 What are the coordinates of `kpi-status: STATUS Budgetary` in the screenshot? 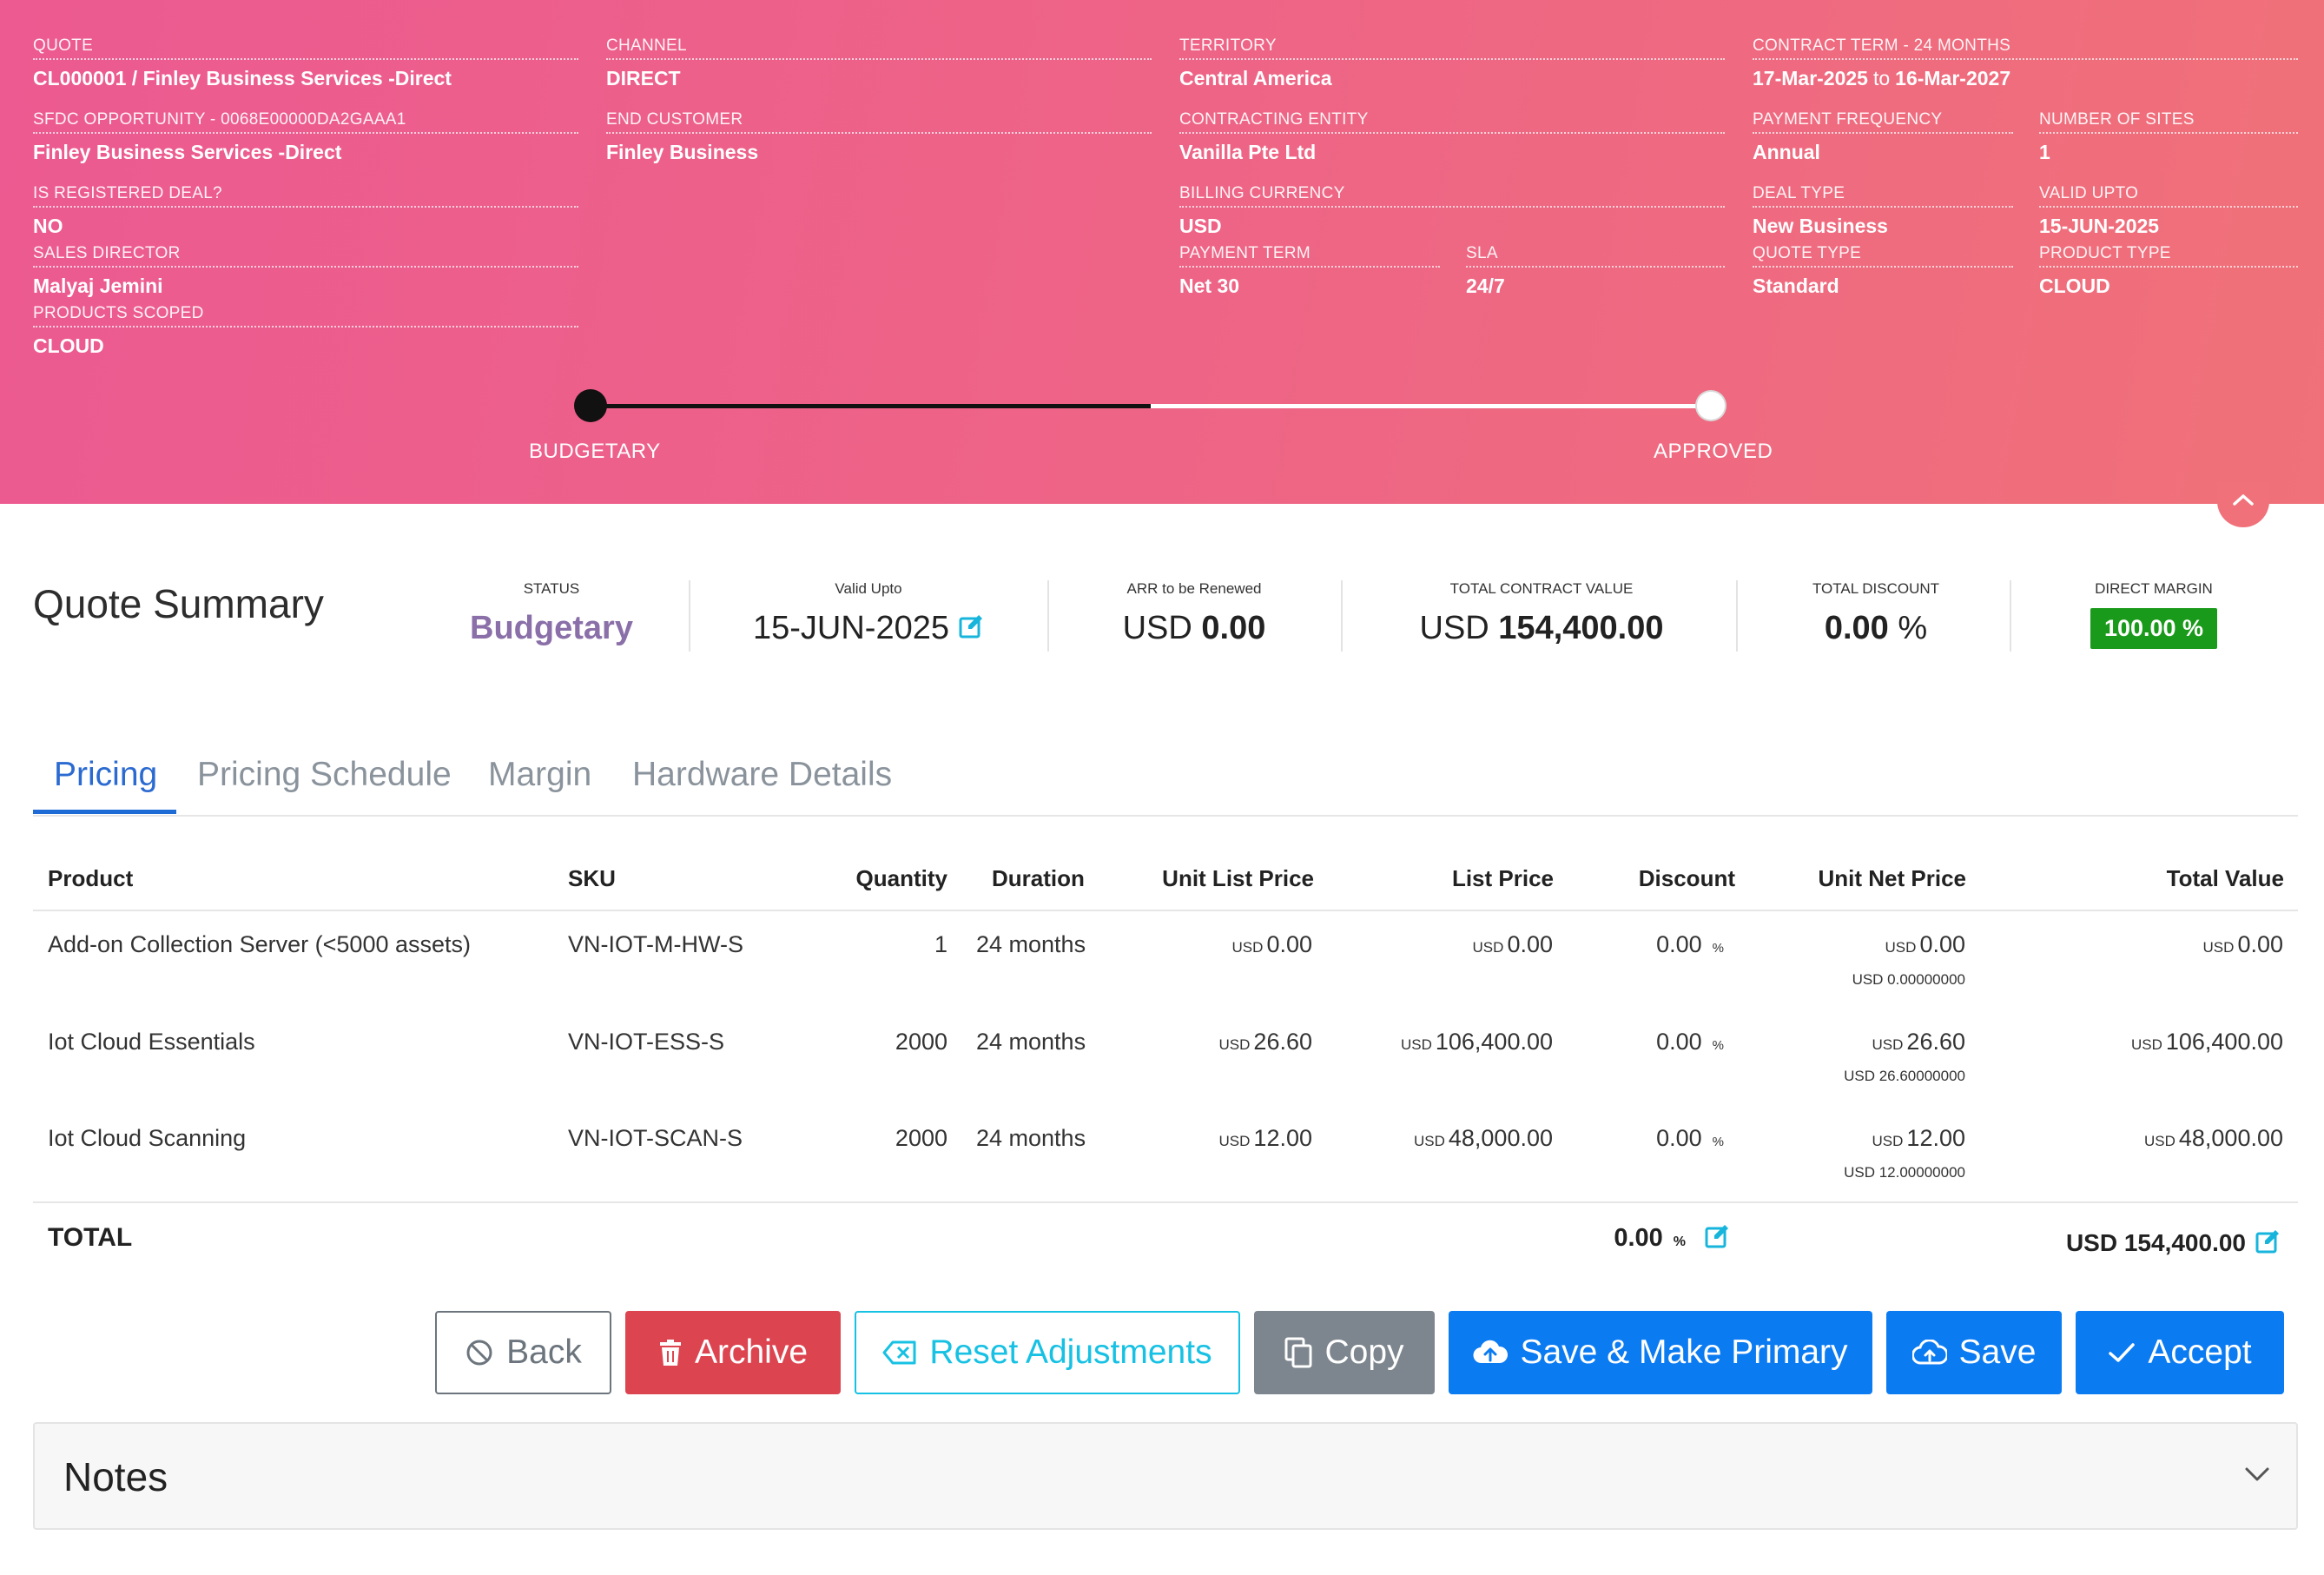 It's located at (551, 614).